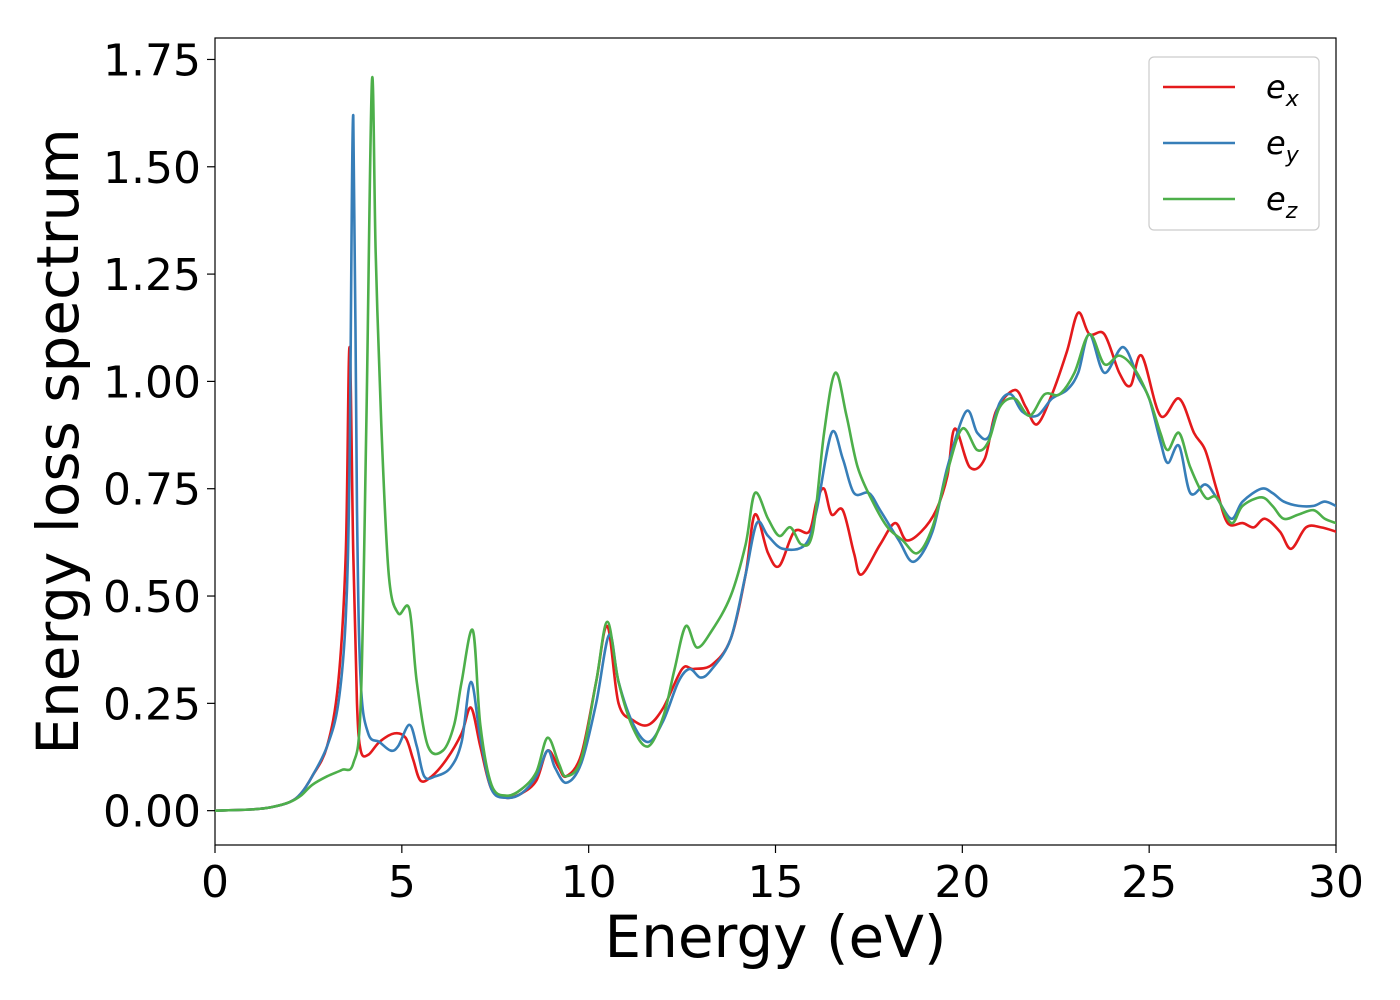 The width and height of the screenshot is (1400, 1000). Describe the element at coordinates (152, 704) in the screenshot. I see `y-tick-label: 0.25` at that location.